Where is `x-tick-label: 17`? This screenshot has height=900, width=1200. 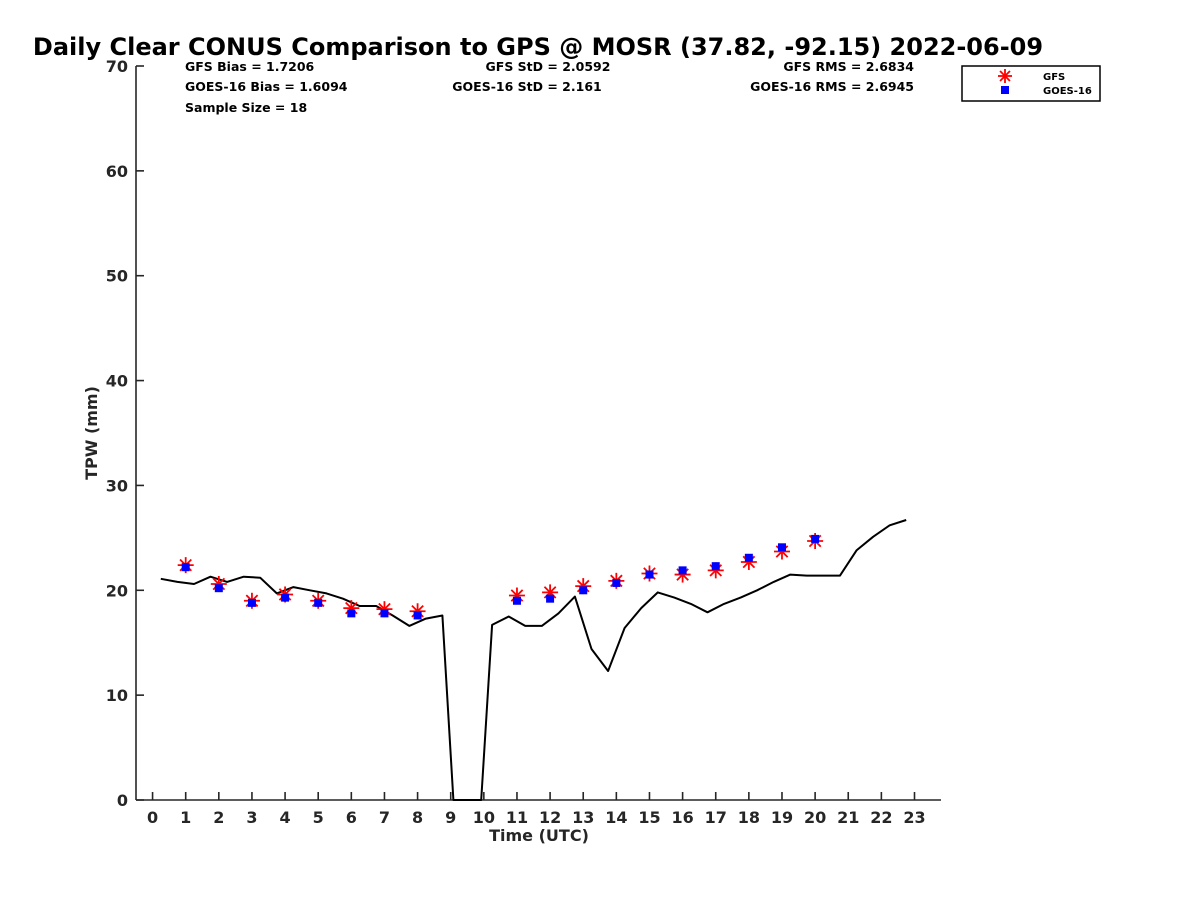 x-tick-label: 17 is located at coordinates (716, 817).